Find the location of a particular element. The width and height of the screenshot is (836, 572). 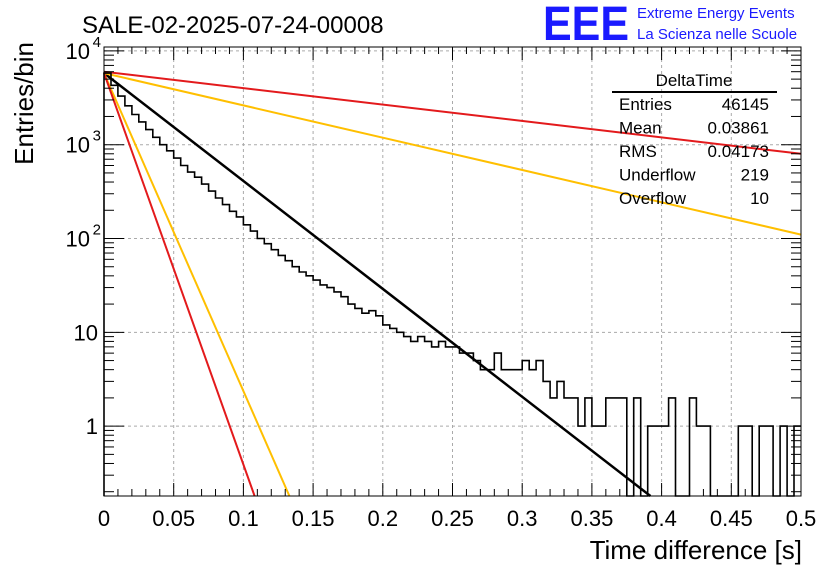

stats-label: Entries is located at coordinates (645, 104).